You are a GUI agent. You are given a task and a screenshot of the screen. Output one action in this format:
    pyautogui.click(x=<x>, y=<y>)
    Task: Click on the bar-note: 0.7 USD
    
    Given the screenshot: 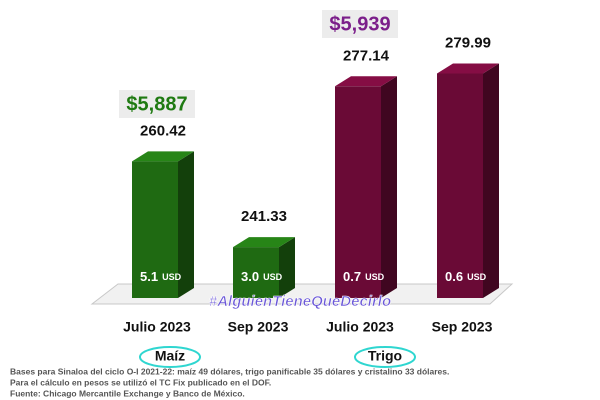 What is the action you would take?
    pyautogui.click(x=364, y=276)
    